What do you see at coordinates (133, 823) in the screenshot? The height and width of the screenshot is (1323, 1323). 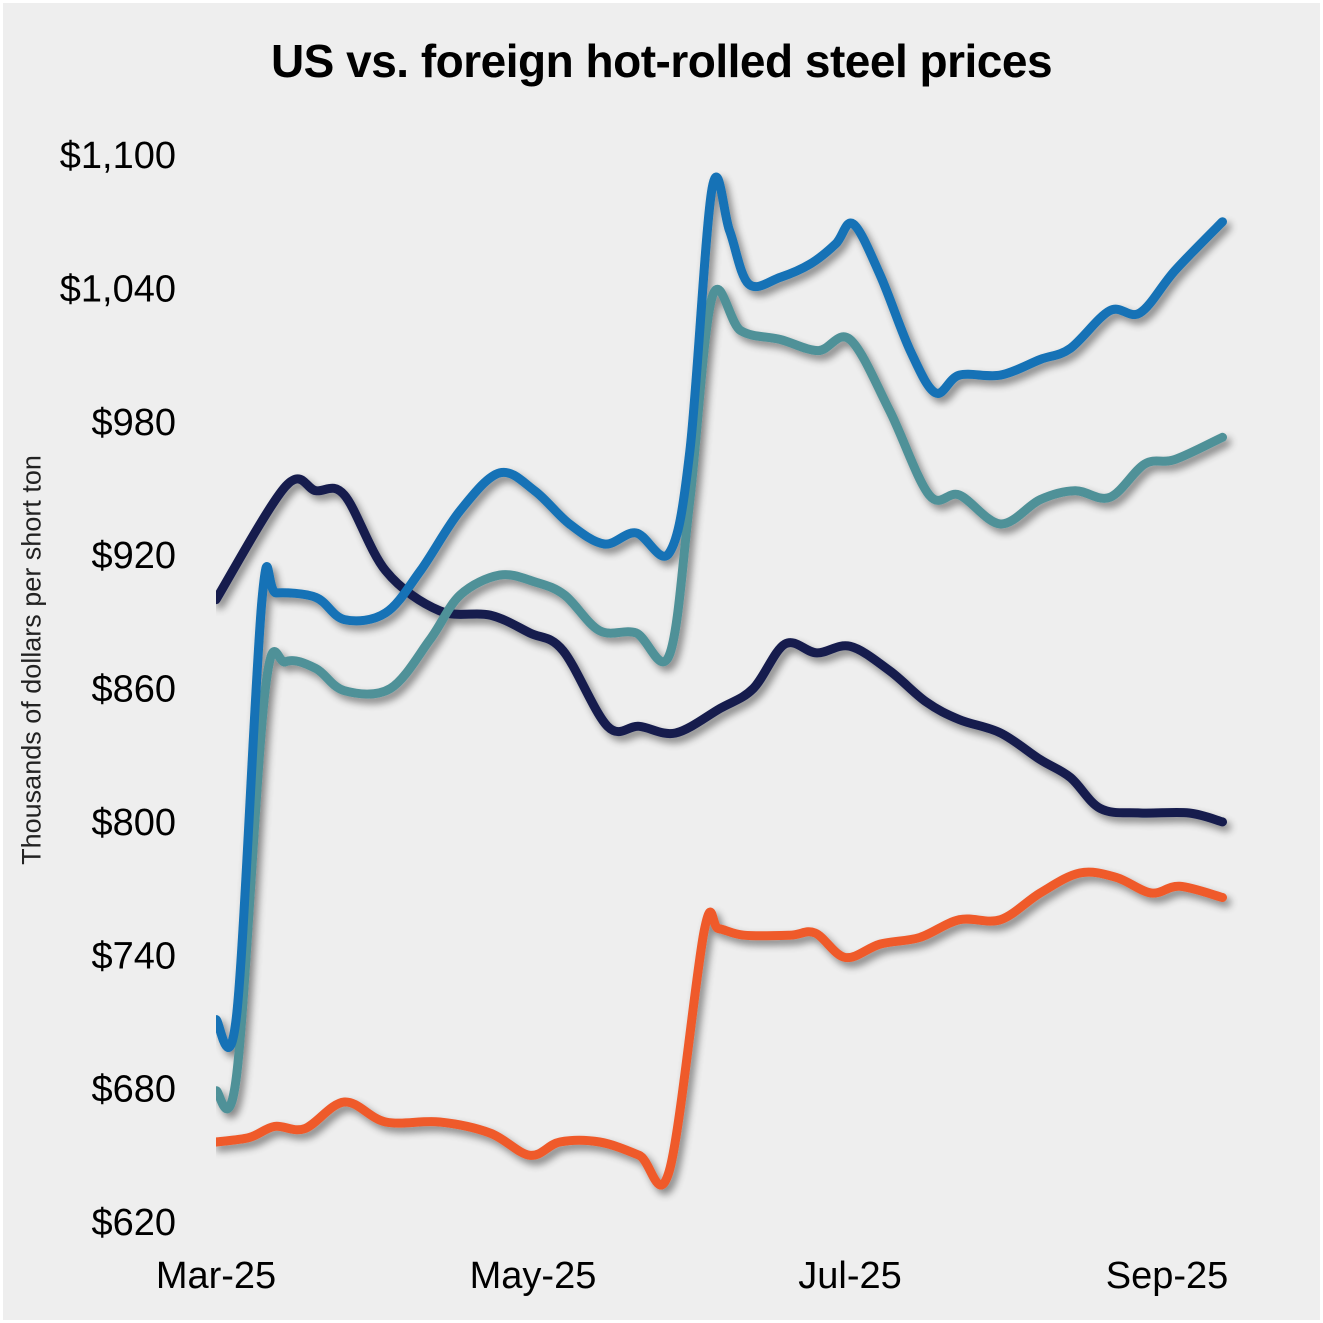 I see `y-tick-label: $800` at bounding box center [133, 823].